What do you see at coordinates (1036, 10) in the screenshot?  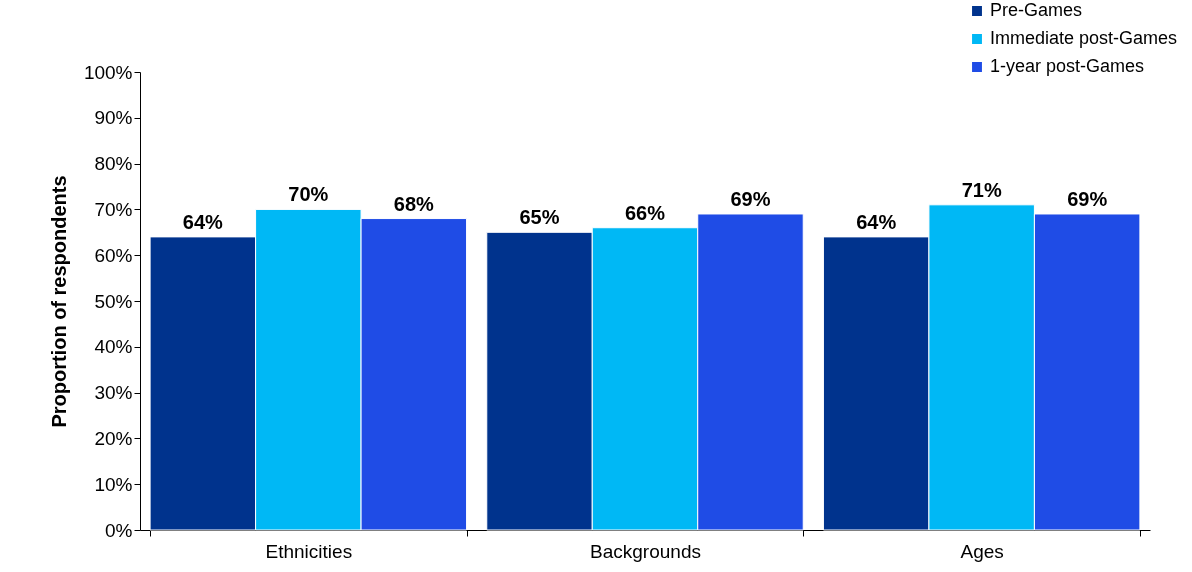 I see `legend-label: Pre-Games` at bounding box center [1036, 10].